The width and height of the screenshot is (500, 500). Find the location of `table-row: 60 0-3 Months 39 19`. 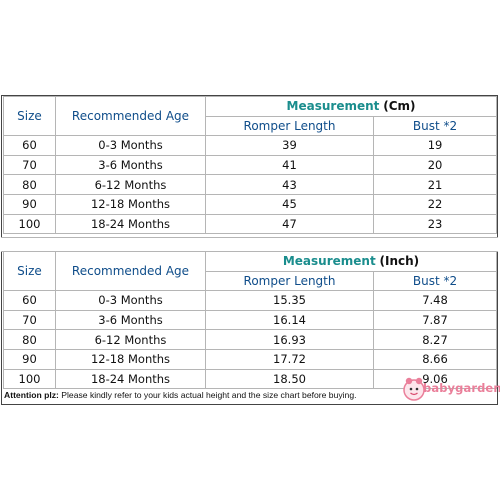

table-row: 60 0-3 Months 39 19 is located at coordinates (250, 145).